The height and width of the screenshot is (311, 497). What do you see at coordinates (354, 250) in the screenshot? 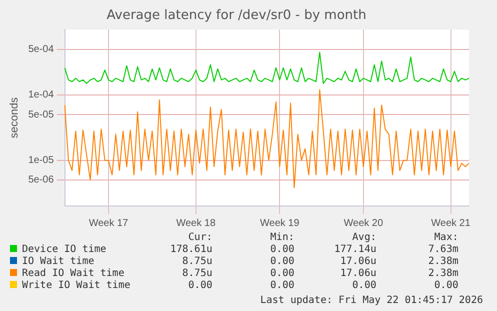
I see `text: 177.14u` at bounding box center [354, 250].